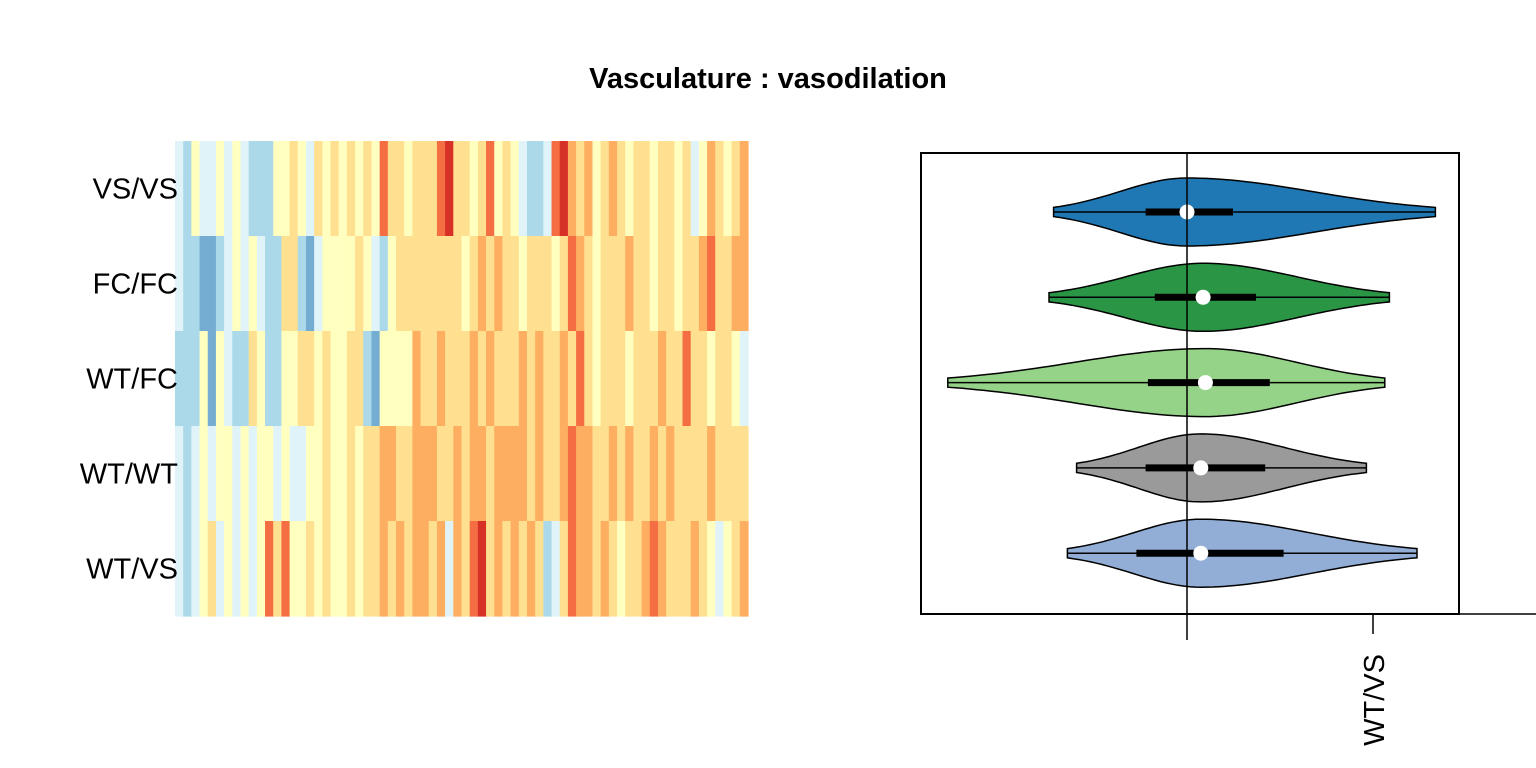 This screenshot has height=768, width=1536. Describe the element at coordinates (132, 570) in the screenshot. I see `heatmap-row-label: WT/VS` at that location.